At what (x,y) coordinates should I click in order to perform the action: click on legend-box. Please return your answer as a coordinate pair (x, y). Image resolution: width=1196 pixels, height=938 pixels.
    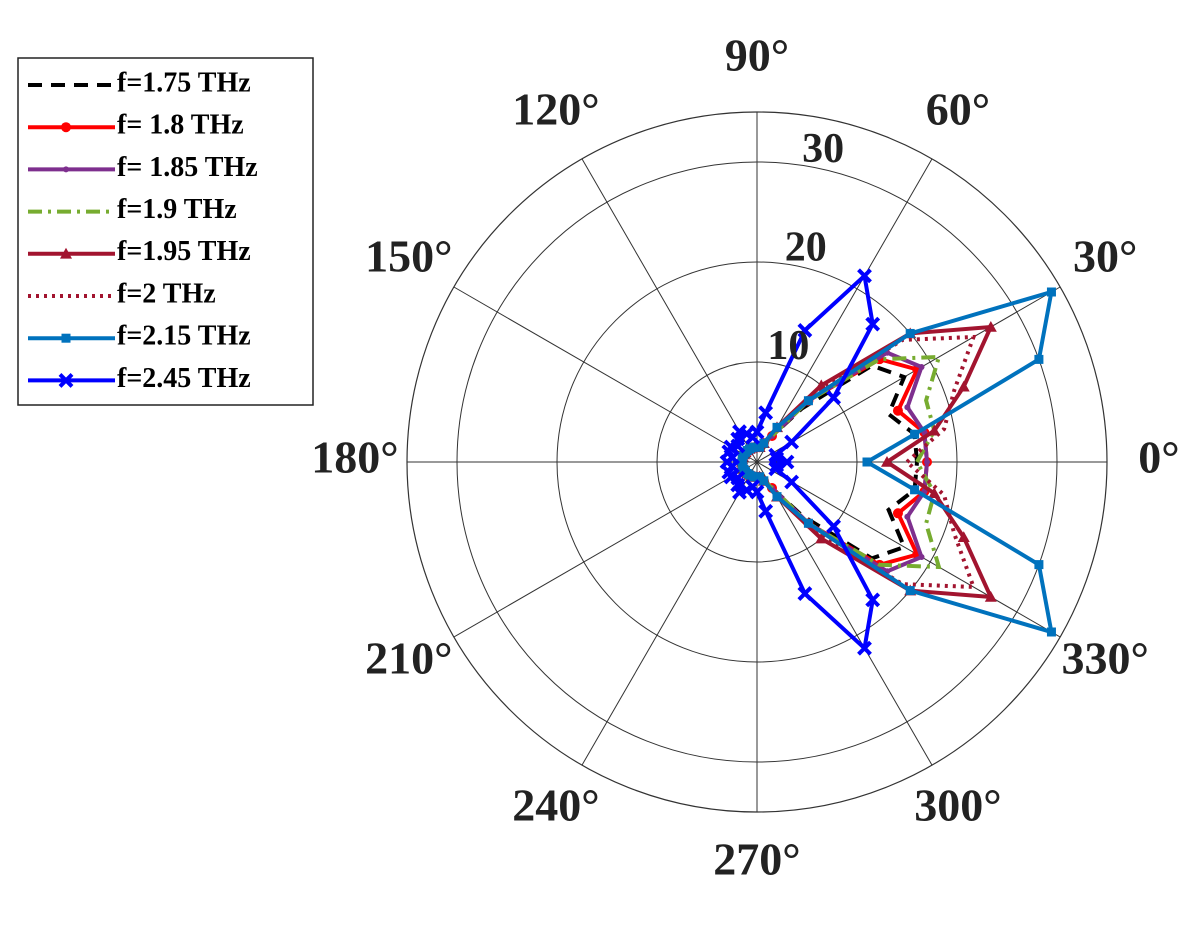
    Looking at the image, I should click on (165, 231).